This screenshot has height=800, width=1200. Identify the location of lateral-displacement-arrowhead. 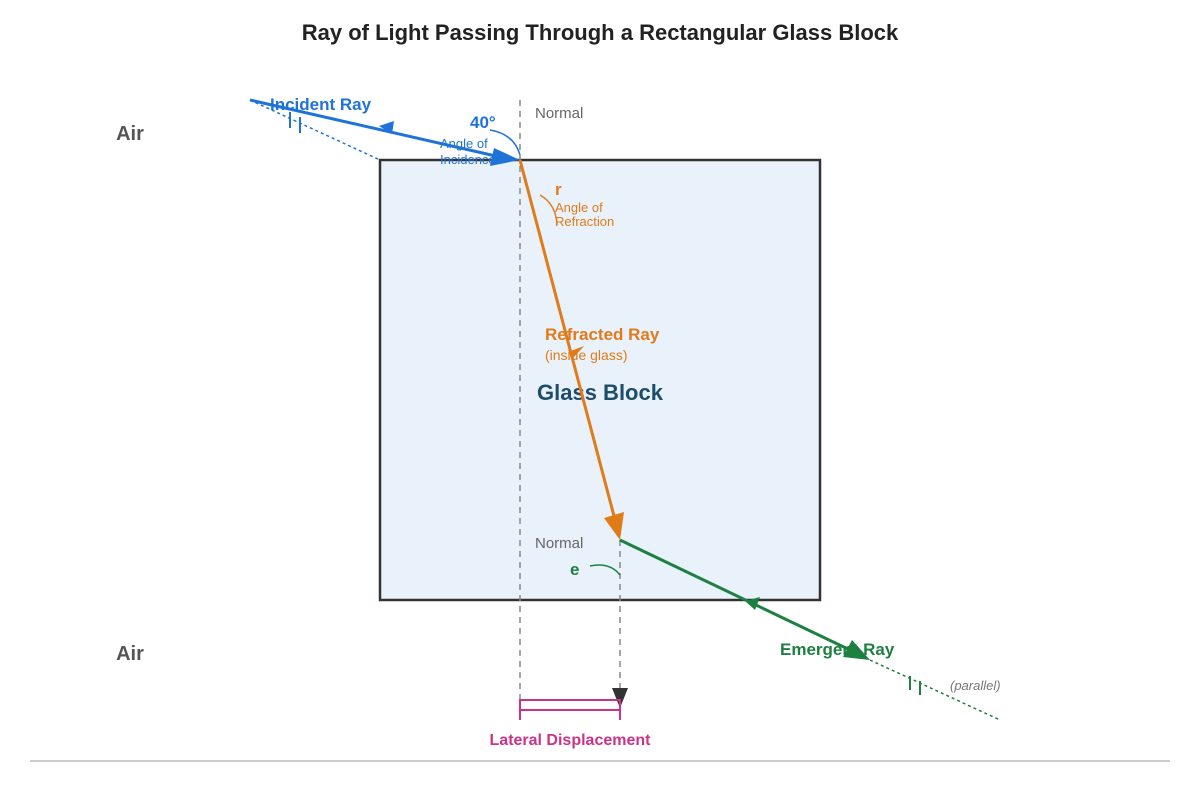
(620, 698).